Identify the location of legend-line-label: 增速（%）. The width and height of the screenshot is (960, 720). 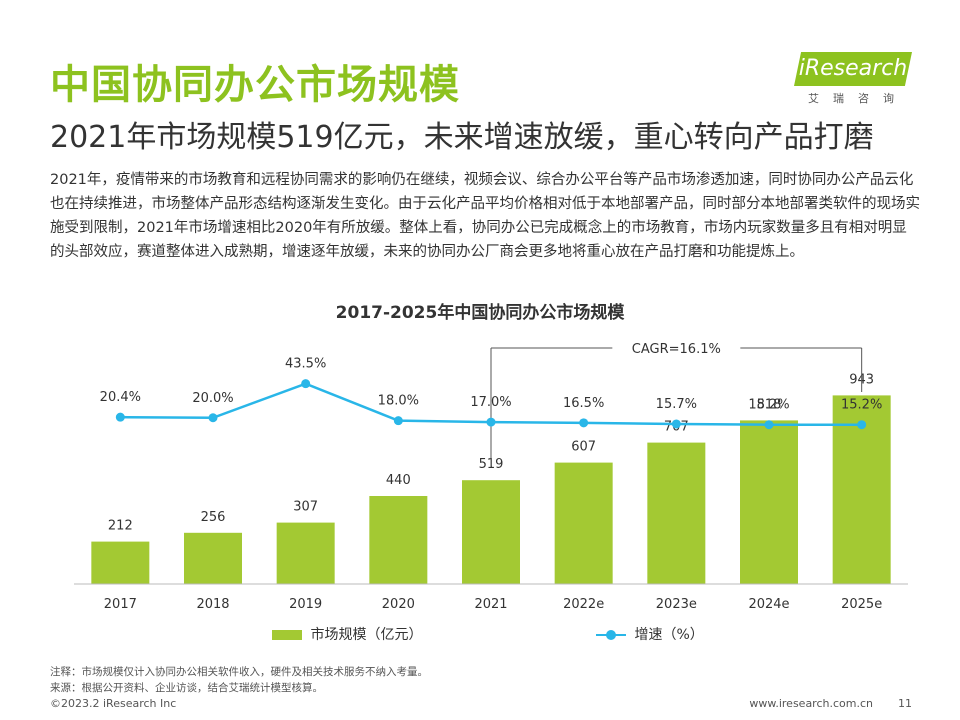
(669, 635).